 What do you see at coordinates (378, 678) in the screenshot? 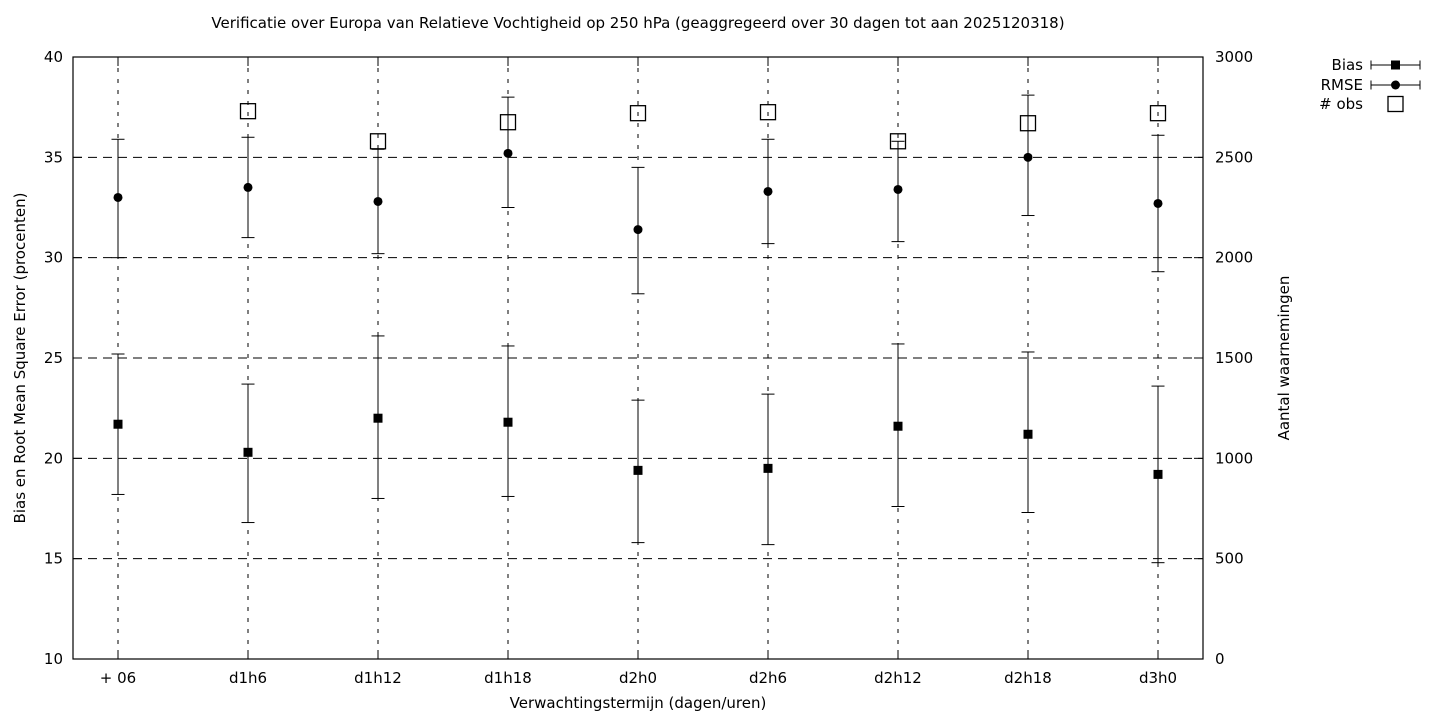
I see `x-tick-label: d1h12` at bounding box center [378, 678].